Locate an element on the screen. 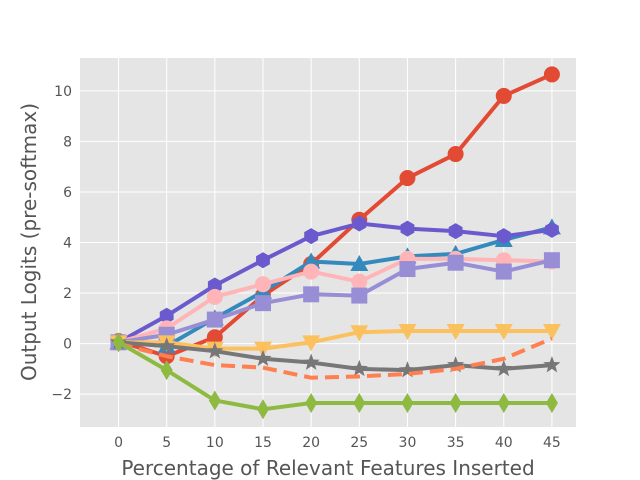 The width and height of the screenshot is (640, 480). x-tick-label: 25 is located at coordinates (359, 443).